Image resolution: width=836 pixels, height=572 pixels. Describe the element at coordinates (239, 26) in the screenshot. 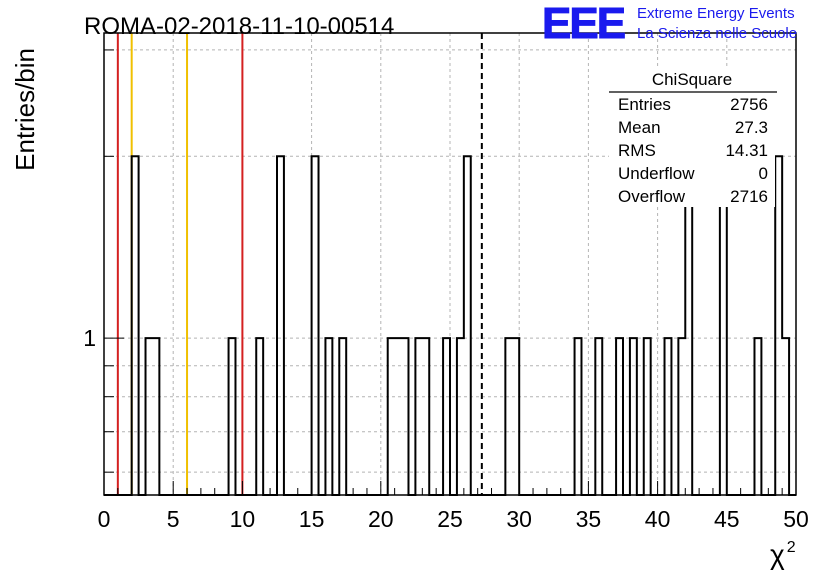

I see `run-title: ROMA-02-2018-11-10-00514` at that location.